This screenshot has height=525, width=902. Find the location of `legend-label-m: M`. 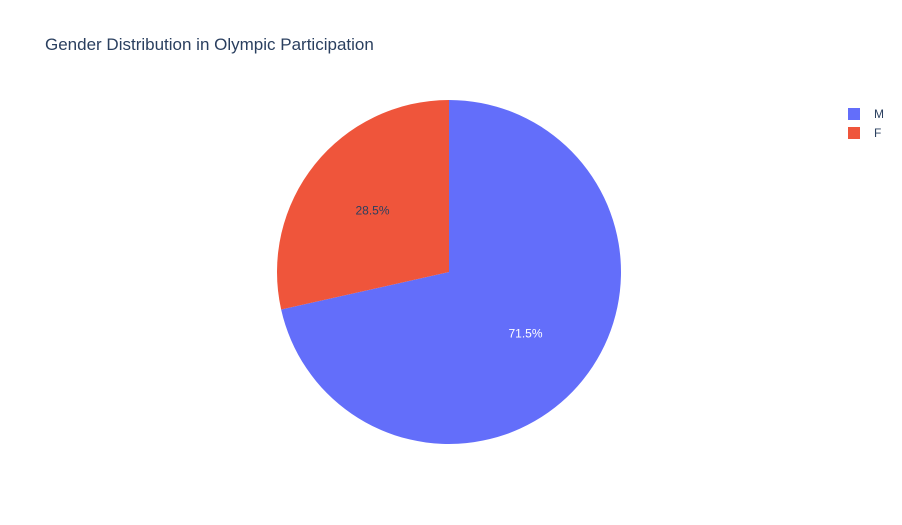

legend-label-m: M is located at coordinates (879, 114).